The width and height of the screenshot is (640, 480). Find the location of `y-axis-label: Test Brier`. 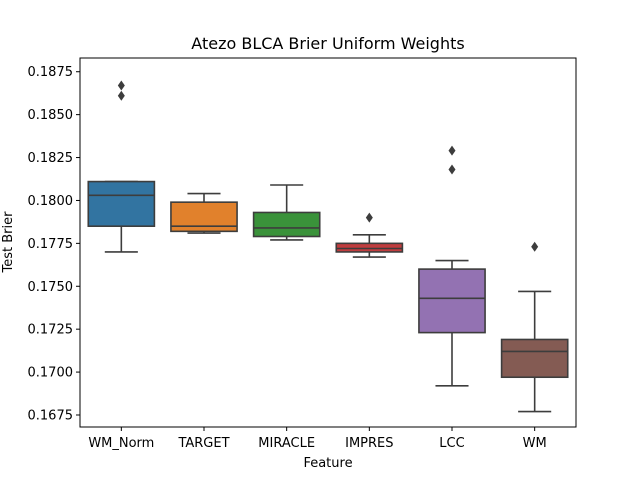

y-axis-label: Test Brier is located at coordinates (8, 242).